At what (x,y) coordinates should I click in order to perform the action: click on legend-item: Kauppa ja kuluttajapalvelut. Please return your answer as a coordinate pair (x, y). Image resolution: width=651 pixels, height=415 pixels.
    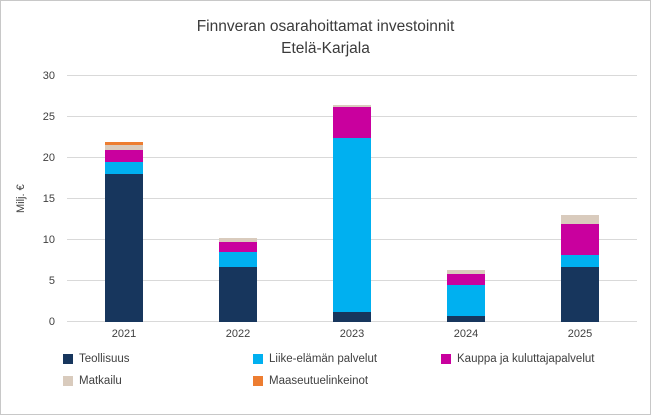
    Looking at the image, I should click on (541, 359).